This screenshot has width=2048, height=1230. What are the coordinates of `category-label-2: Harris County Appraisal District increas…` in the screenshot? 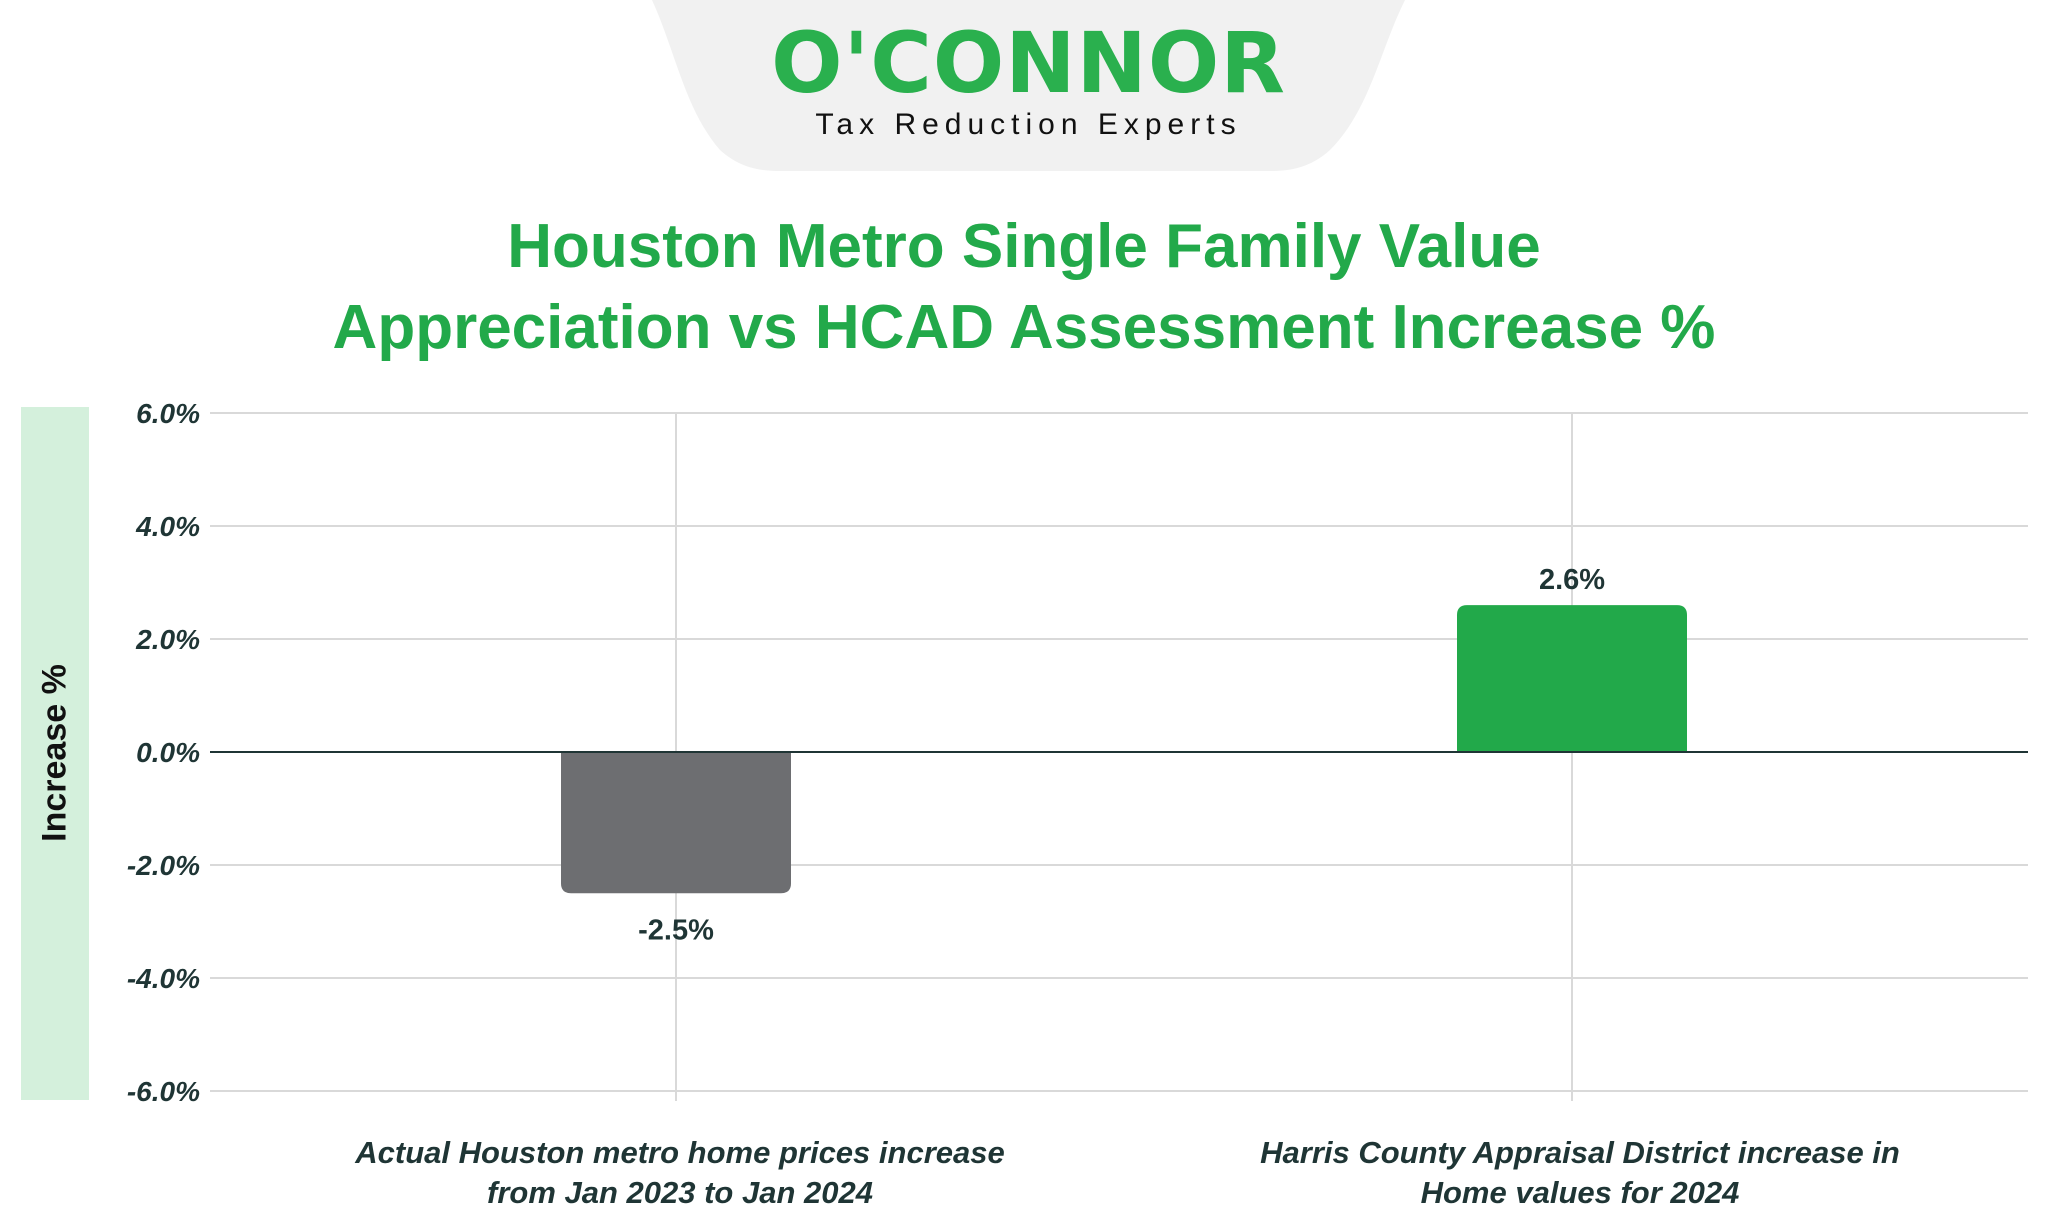 It's located at (1580, 1173).